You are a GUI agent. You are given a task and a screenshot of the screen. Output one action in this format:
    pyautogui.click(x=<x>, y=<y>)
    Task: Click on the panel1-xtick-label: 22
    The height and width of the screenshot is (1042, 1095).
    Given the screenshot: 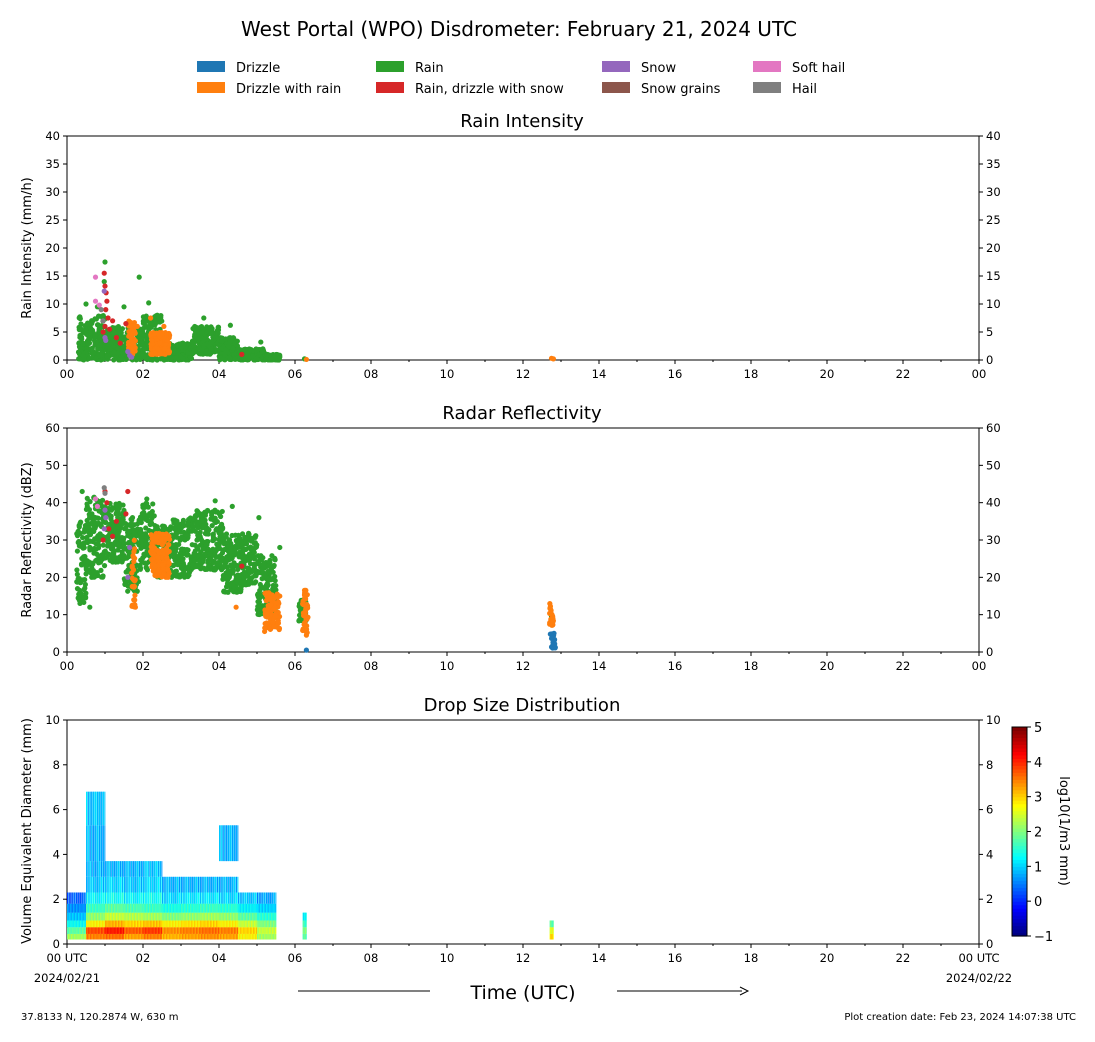 What is the action you would take?
    pyautogui.click(x=903, y=666)
    